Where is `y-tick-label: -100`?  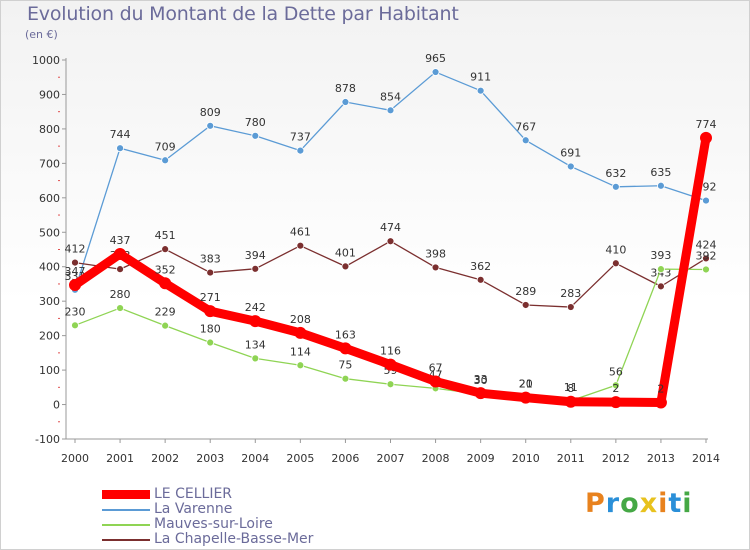
y-tick-label: -100 is located at coordinates (47, 439).